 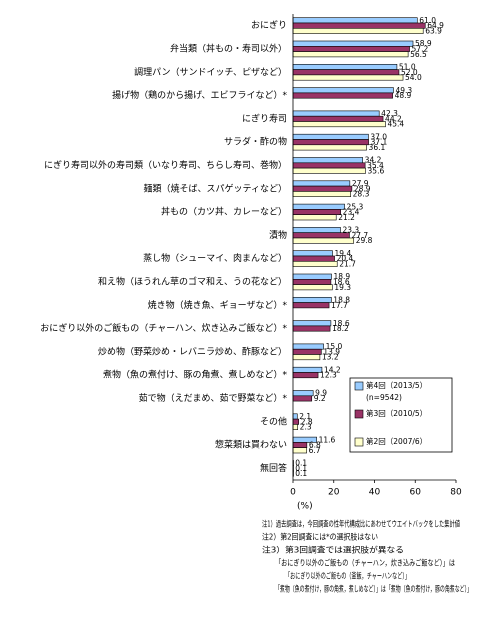 I want to click on value-label: 17.7, so click(x=339, y=305).